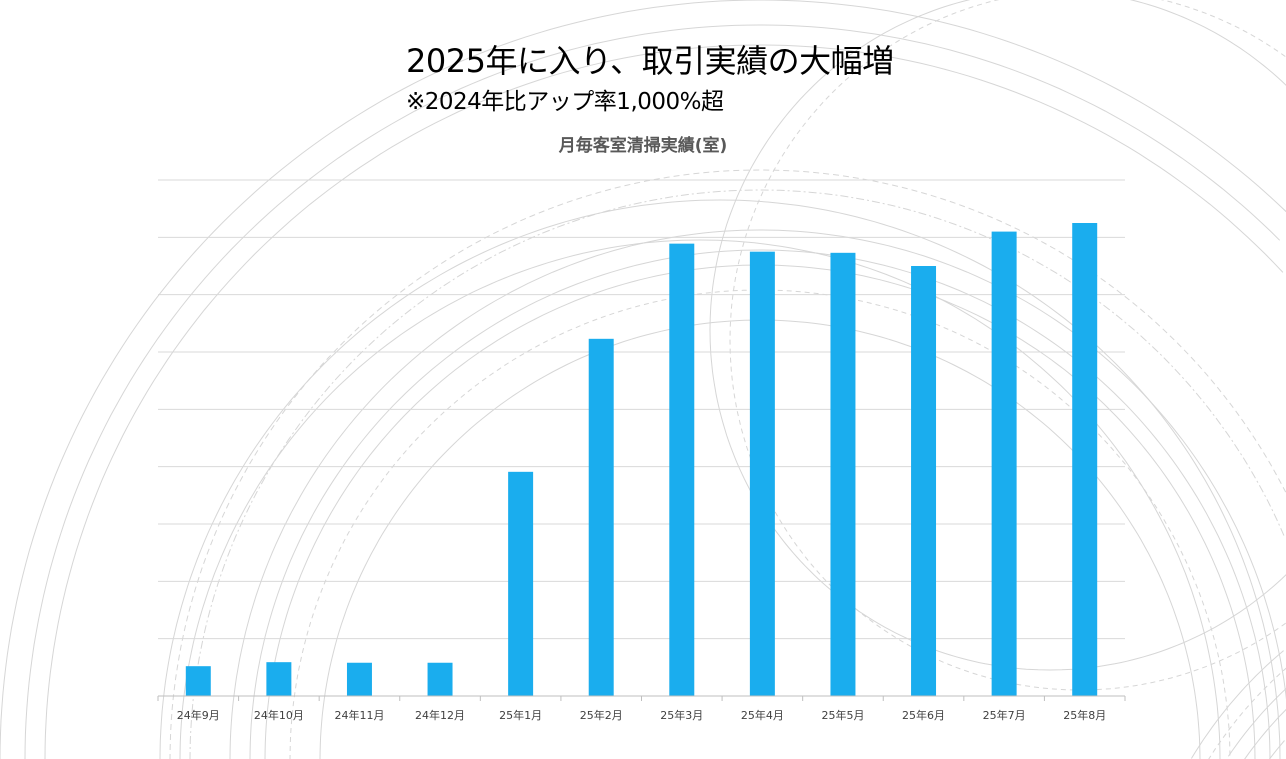 Image resolution: width=1286 pixels, height=759 pixels. What do you see at coordinates (843, 474) in the screenshot?
I see `bar-25年5月` at bounding box center [843, 474].